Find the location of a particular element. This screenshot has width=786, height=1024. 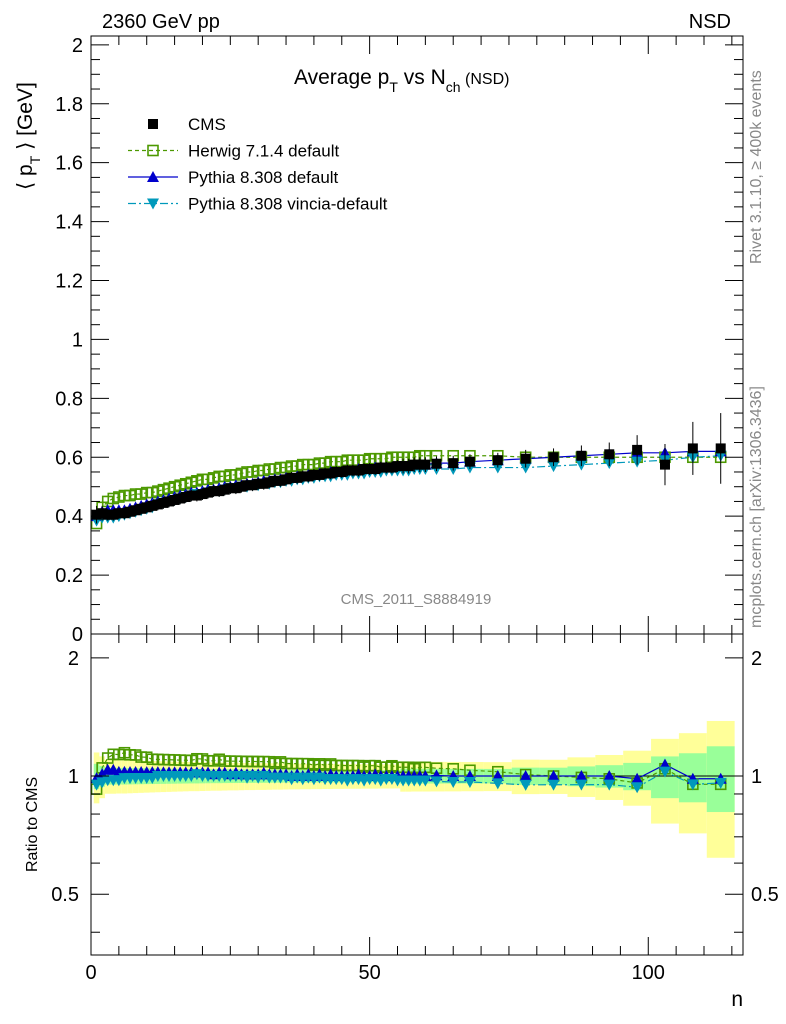

herwig-ratio-line is located at coordinates (408, 771).